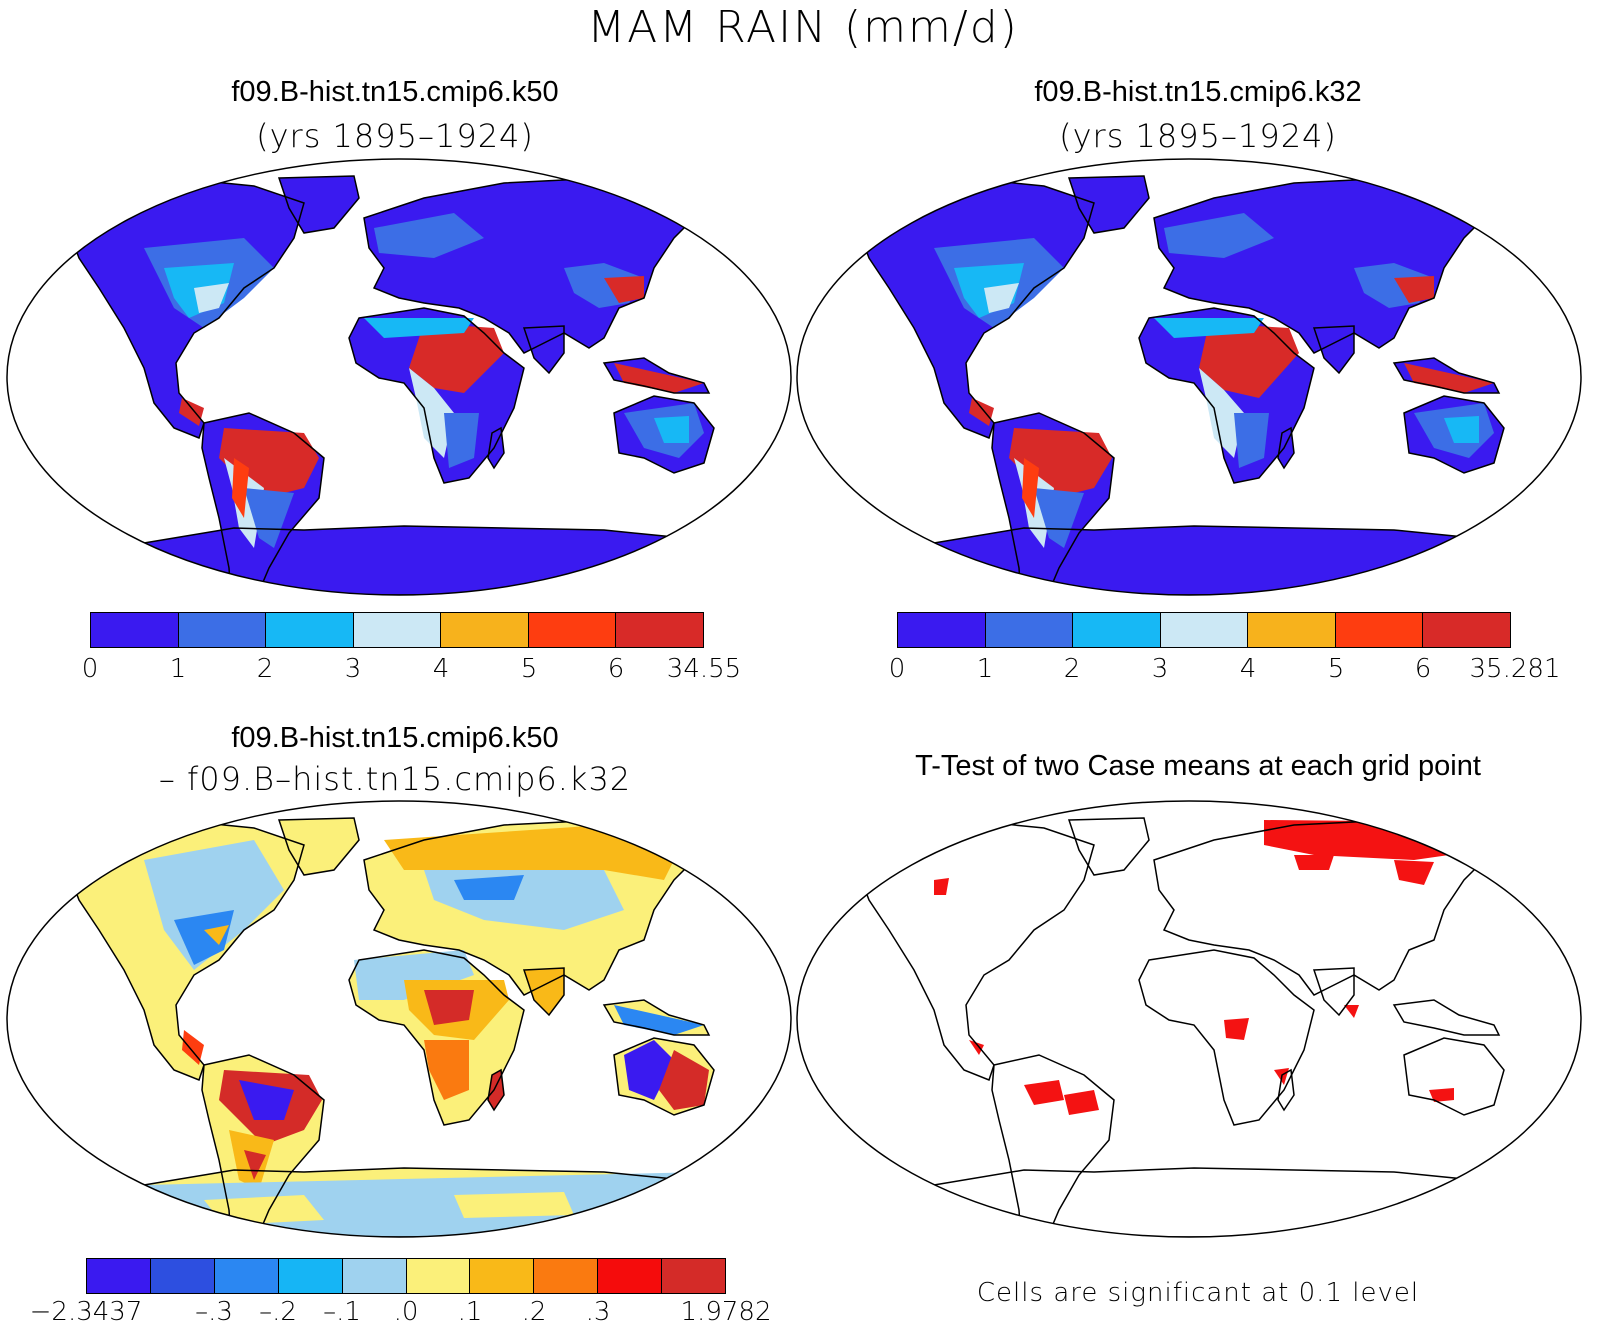 The height and width of the screenshot is (1327, 1606). Describe the element at coordinates (395, 779) in the screenshot. I see `panel-bl-subtitle: – f09.B–hist.tn15.cmip6.k32` at that location.